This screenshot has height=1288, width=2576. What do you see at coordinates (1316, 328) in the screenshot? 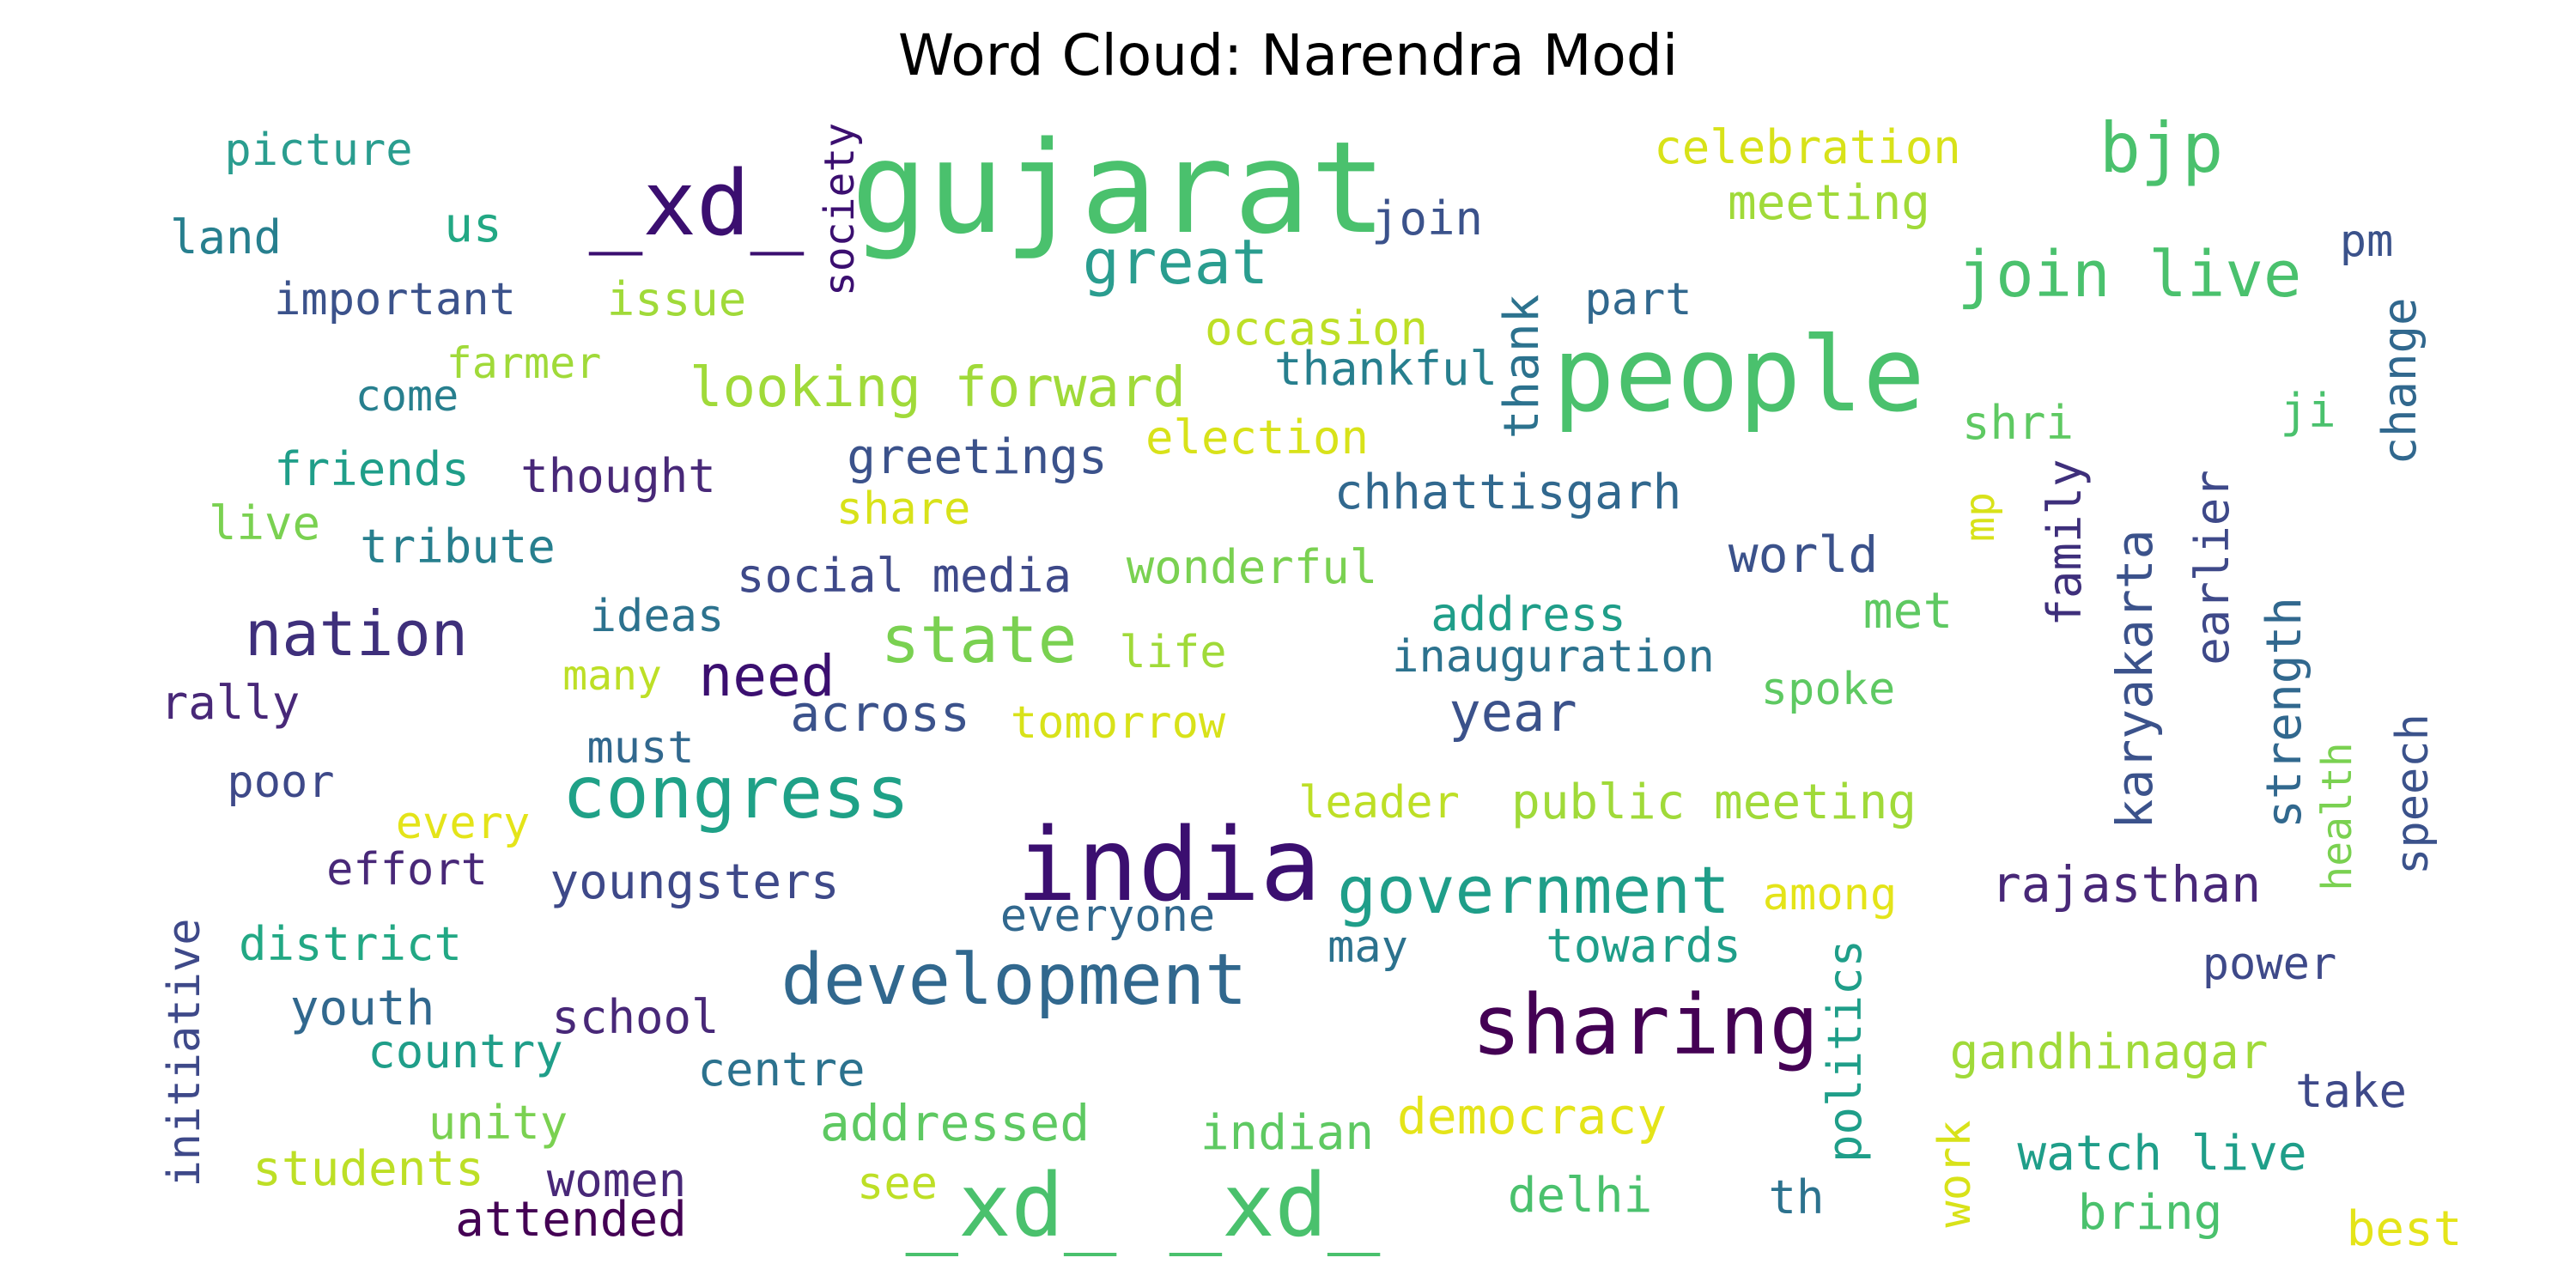
I see `word-occasion: occasion` at bounding box center [1316, 328].